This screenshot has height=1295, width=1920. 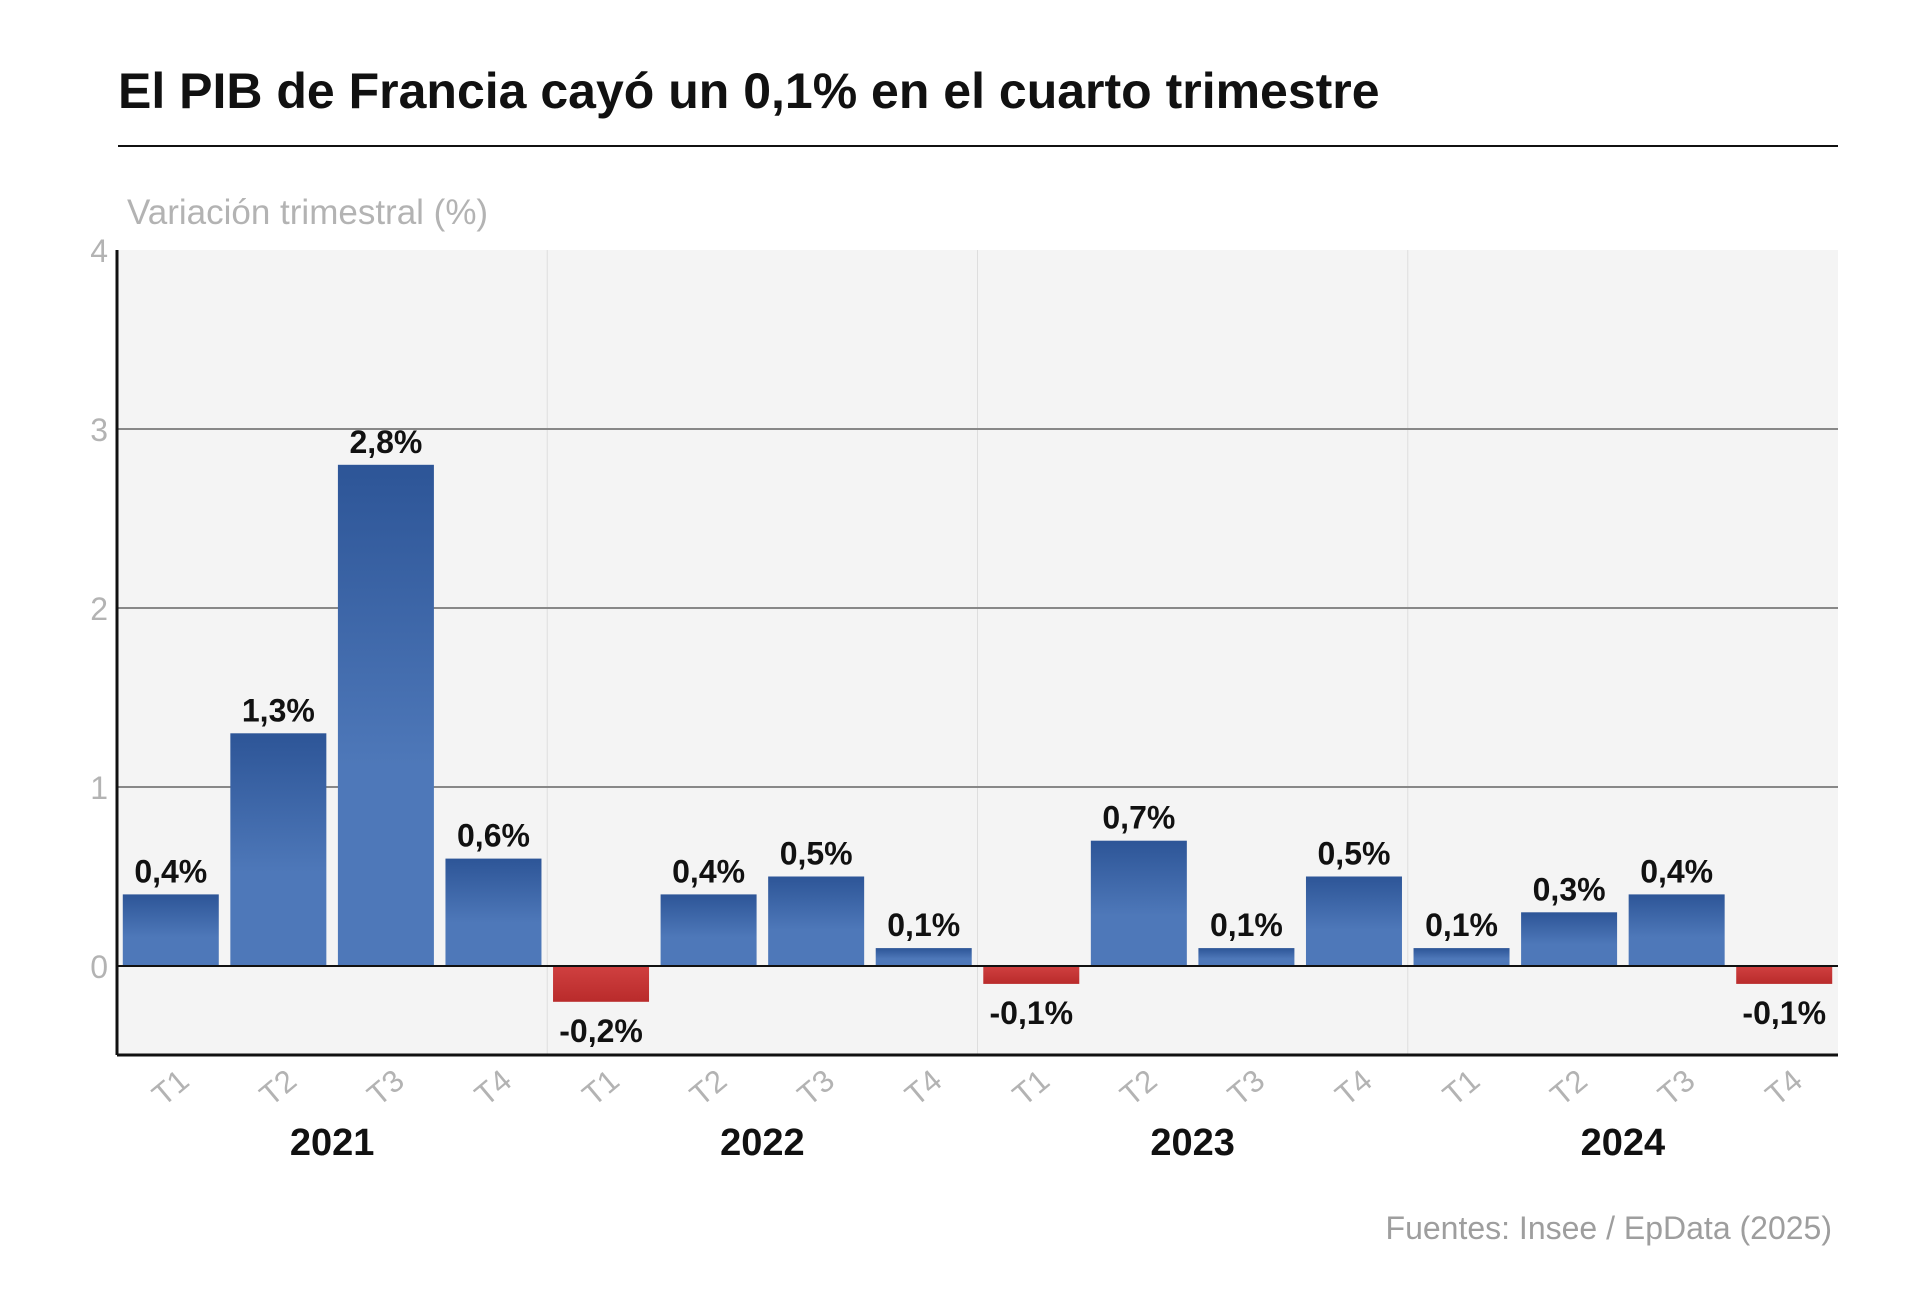 I want to click on y-tick-label: 1, so click(x=99, y=788).